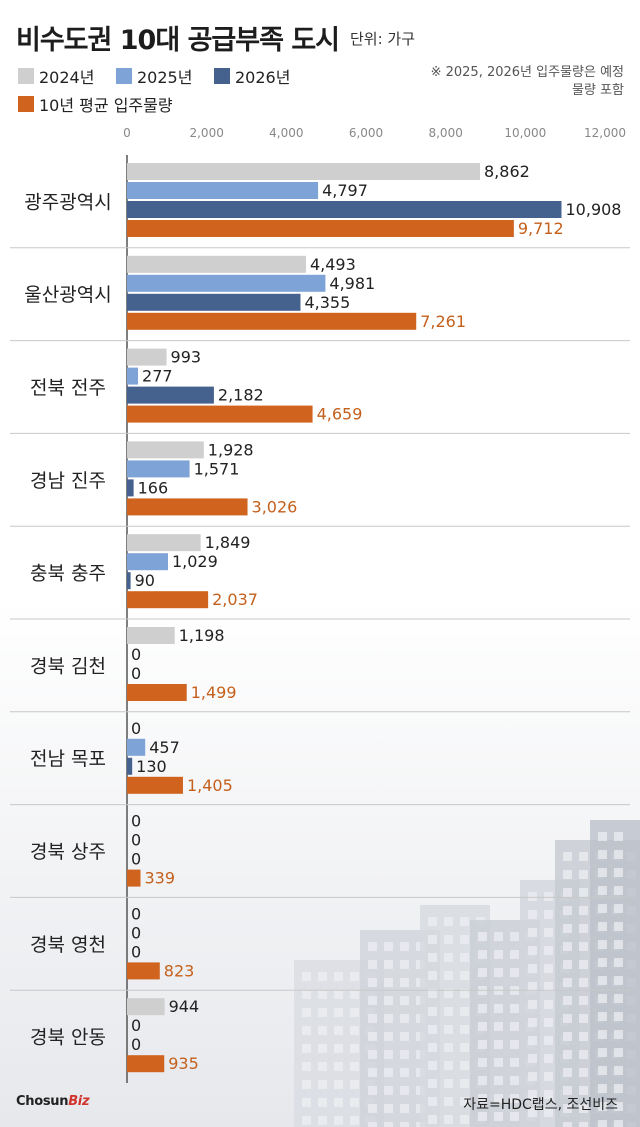 This screenshot has width=640, height=1127. I want to click on publisher-logo: ChosunBiz, so click(53, 1101).